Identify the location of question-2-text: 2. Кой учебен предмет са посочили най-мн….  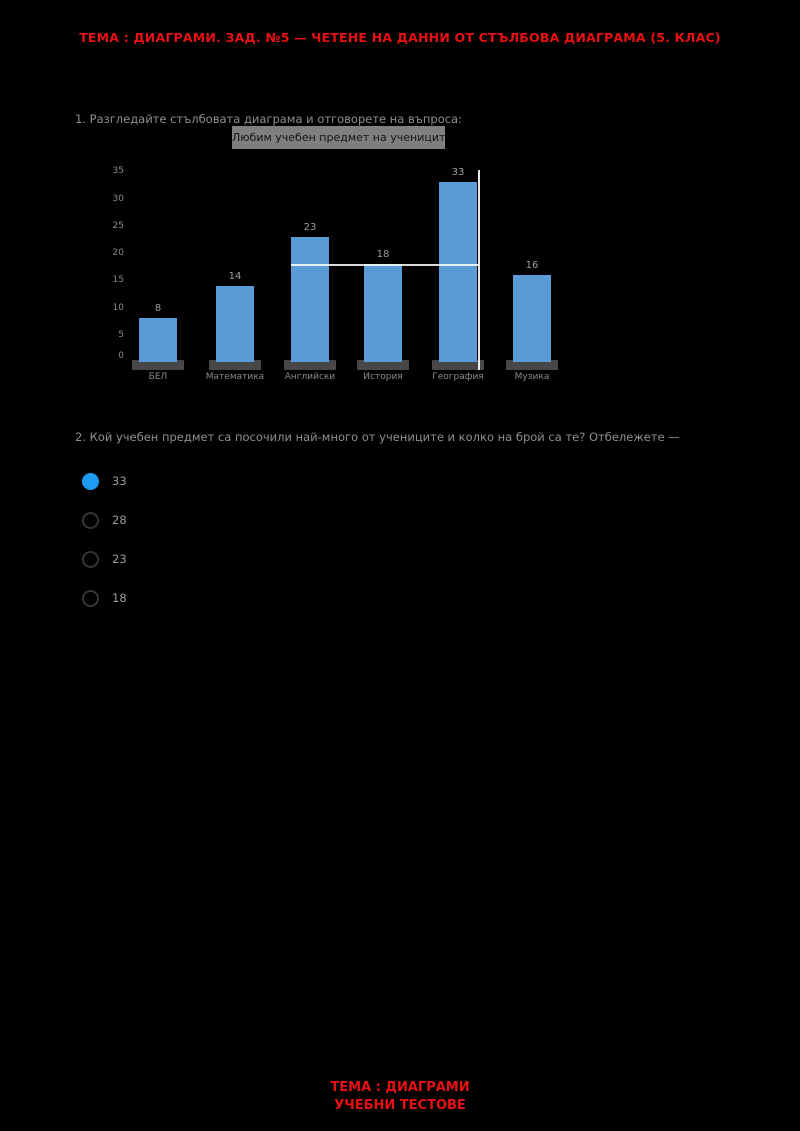
(377, 437).